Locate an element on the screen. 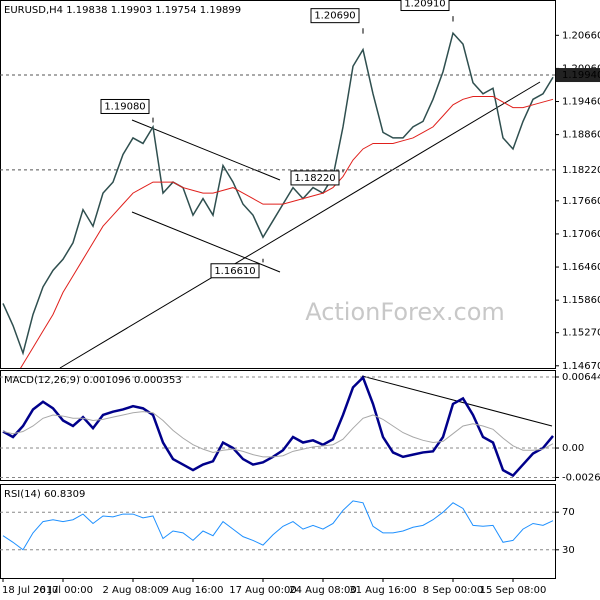 This screenshot has height=600, width=600. x-tick-label: 26 Jul 00:00 is located at coordinates (63, 590).